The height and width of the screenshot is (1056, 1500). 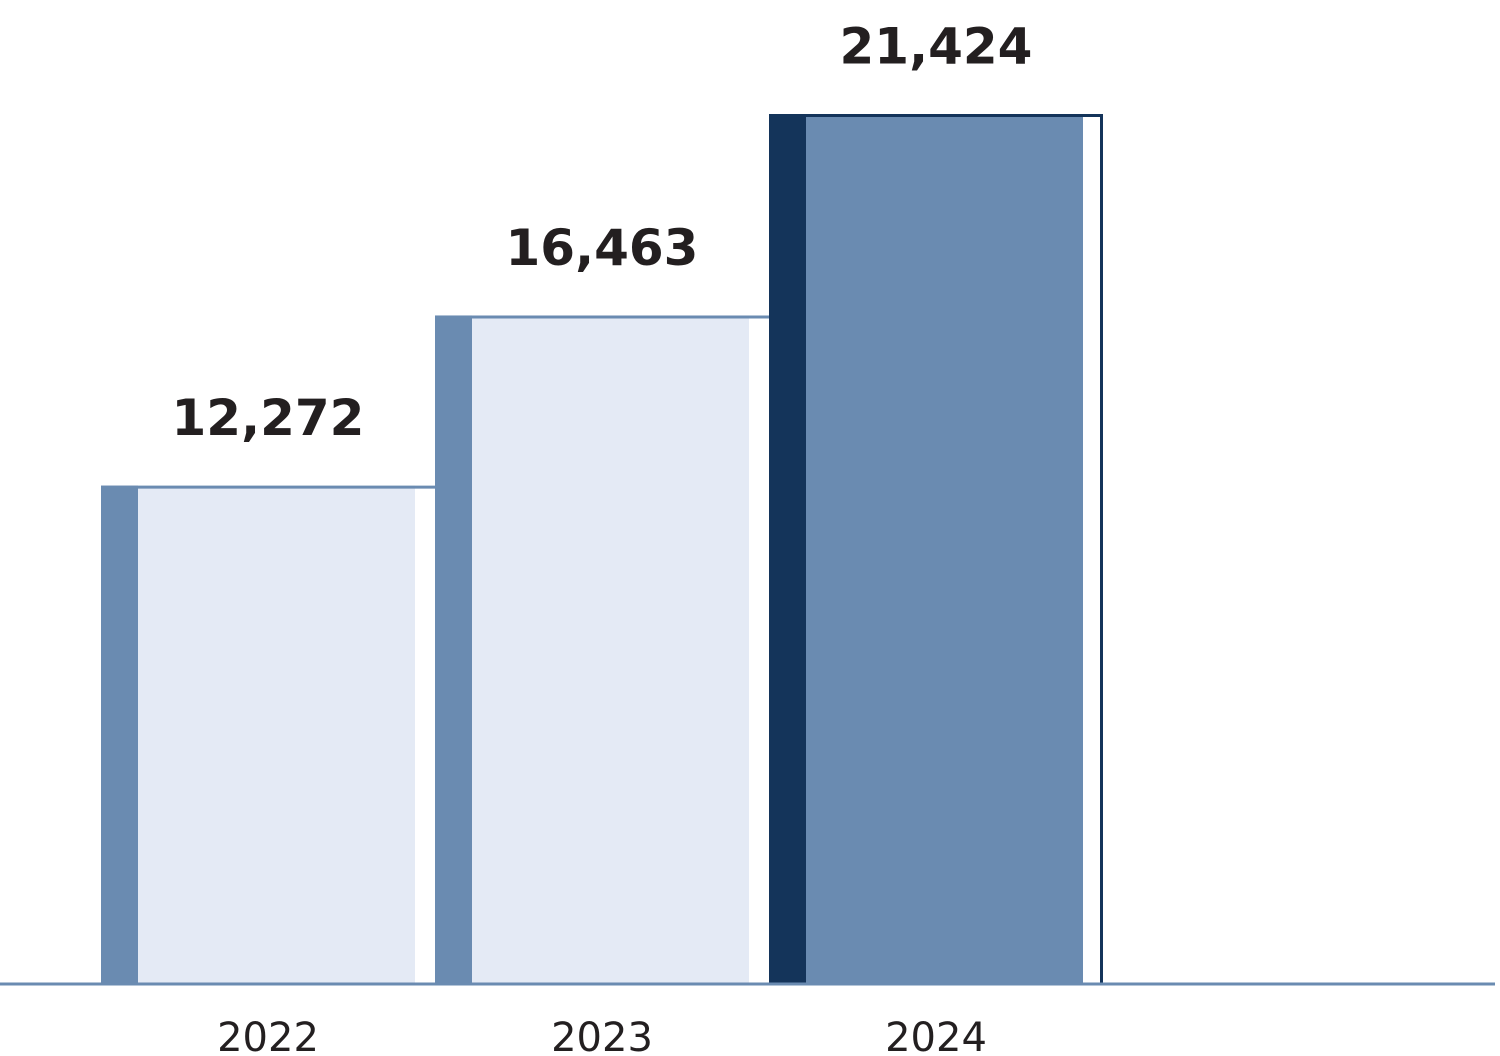 I want to click on x-tick-label: 2022, so click(x=268, y=1035).